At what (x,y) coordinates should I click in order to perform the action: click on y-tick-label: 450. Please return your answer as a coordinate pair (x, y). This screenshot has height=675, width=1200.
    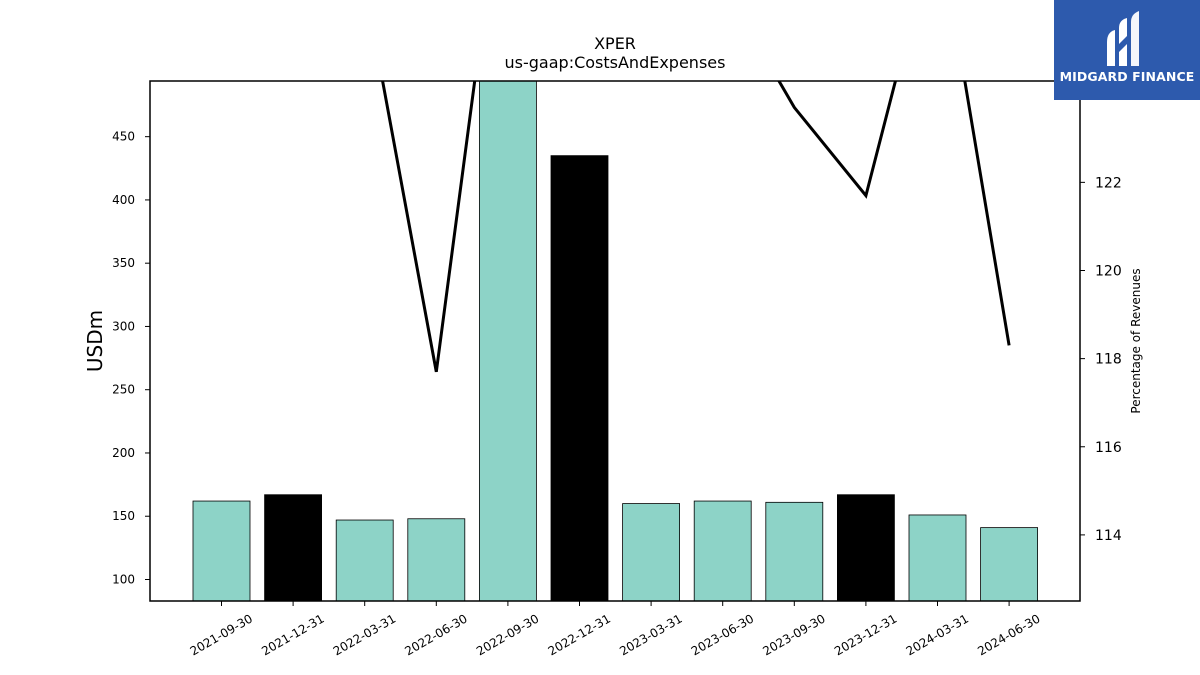
    Looking at the image, I should click on (123, 137).